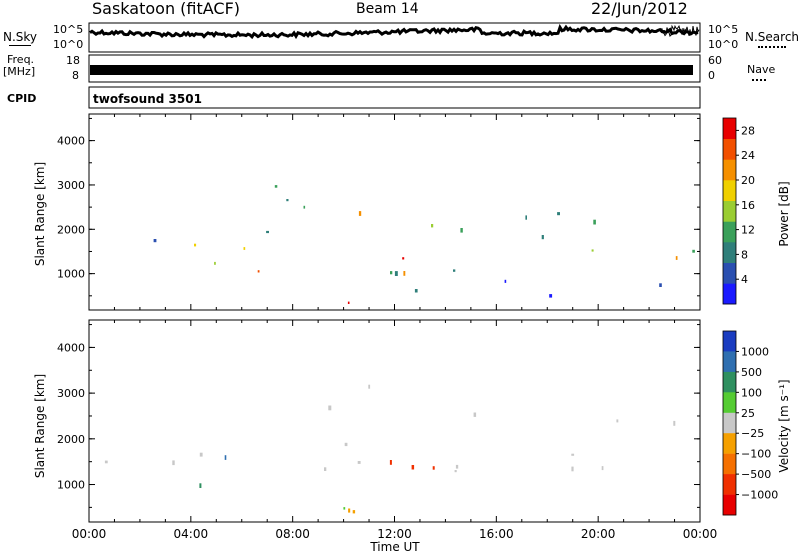 The height and width of the screenshot is (554, 800). What do you see at coordinates (723, 44) in the screenshot?
I see `nsearch-tick-bottom: 10^0` at bounding box center [723, 44].